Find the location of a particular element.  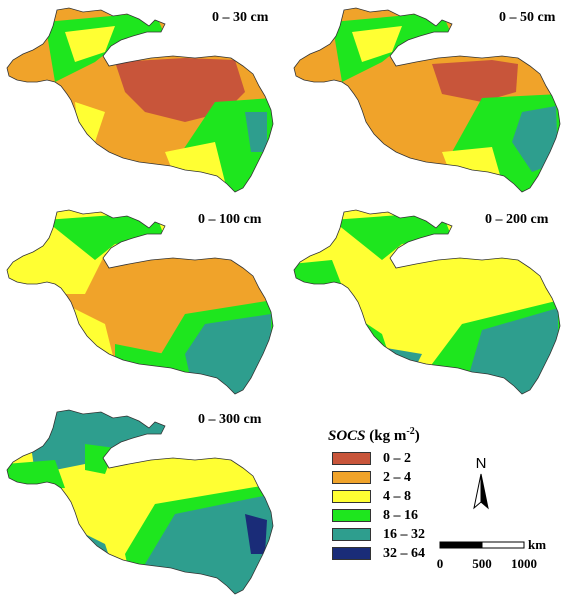

legend-unit: (kg m is located at coordinates (388, 436).